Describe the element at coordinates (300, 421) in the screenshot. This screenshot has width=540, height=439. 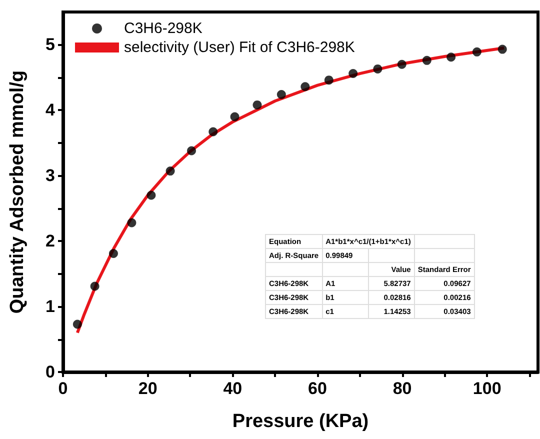
I see `x-axis-title: Pressure (KPa)` at that location.